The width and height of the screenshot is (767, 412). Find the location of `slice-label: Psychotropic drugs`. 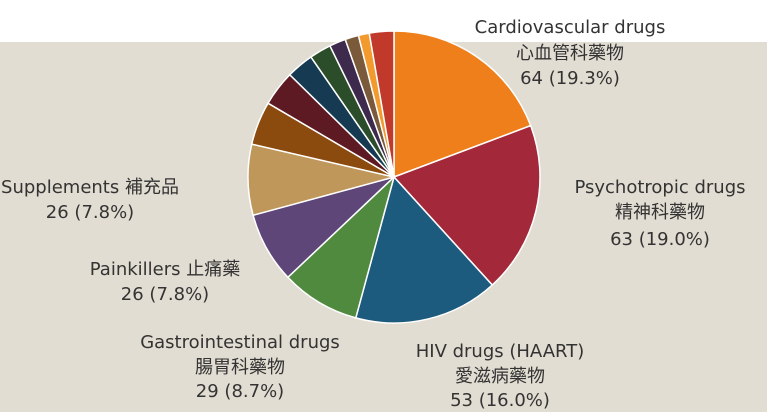

slice-label: Psychotropic drugs is located at coordinates (659, 187).